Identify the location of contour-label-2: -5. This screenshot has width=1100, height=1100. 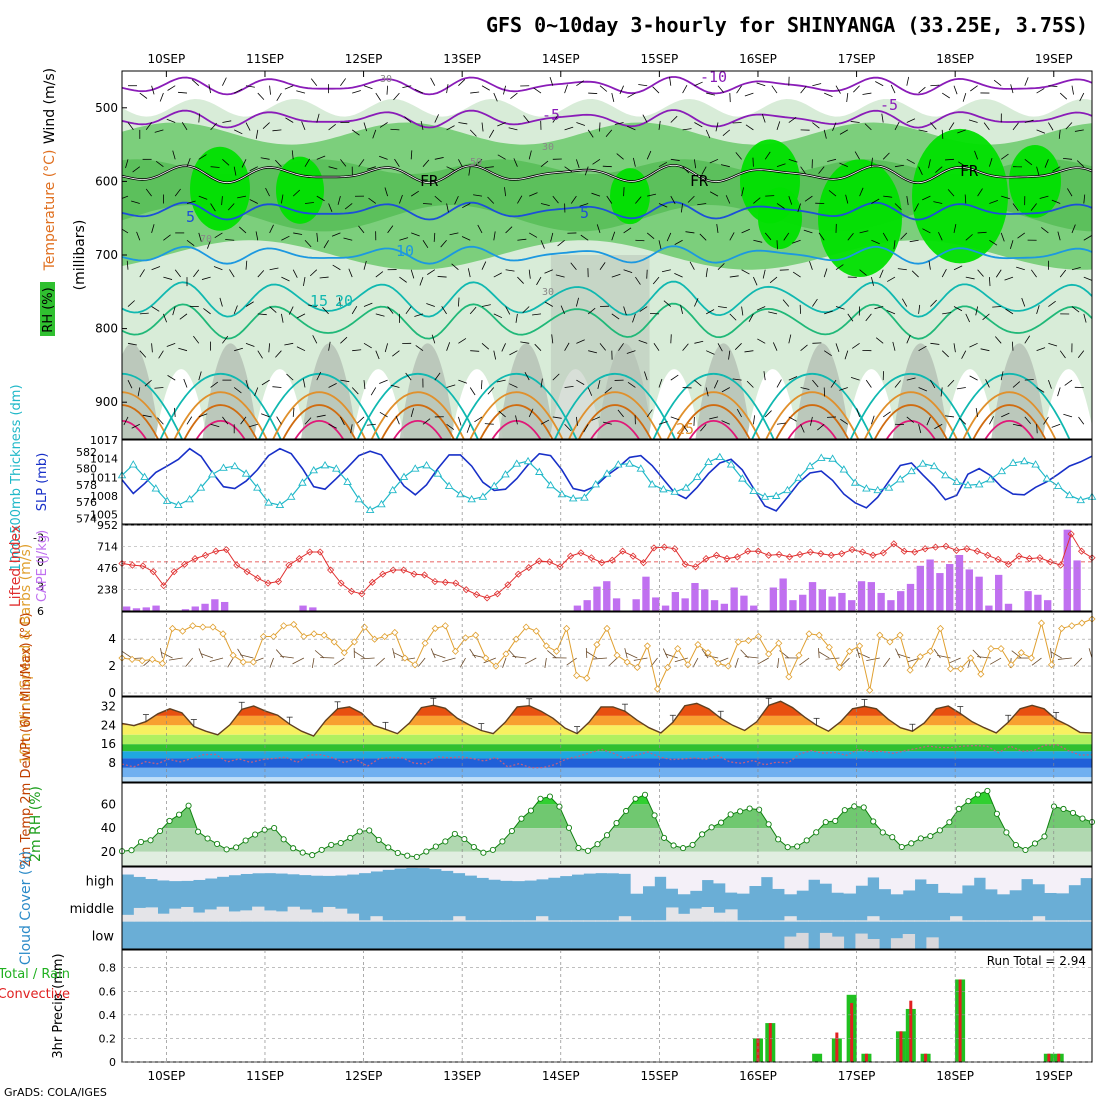
(889, 105).